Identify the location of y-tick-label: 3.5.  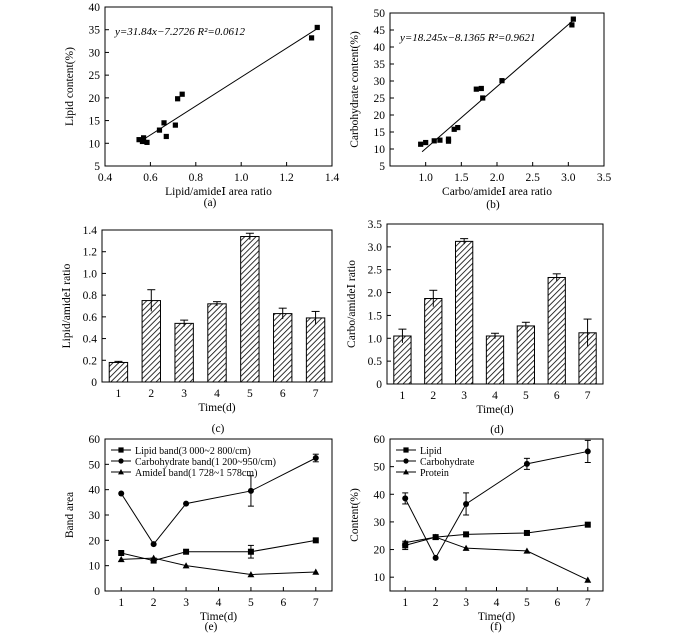
(375, 225).